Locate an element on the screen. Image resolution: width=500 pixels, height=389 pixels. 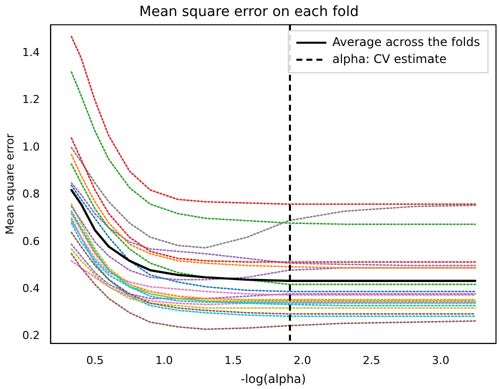
x-tick-label: 1.0 is located at coordinates (164, 360).